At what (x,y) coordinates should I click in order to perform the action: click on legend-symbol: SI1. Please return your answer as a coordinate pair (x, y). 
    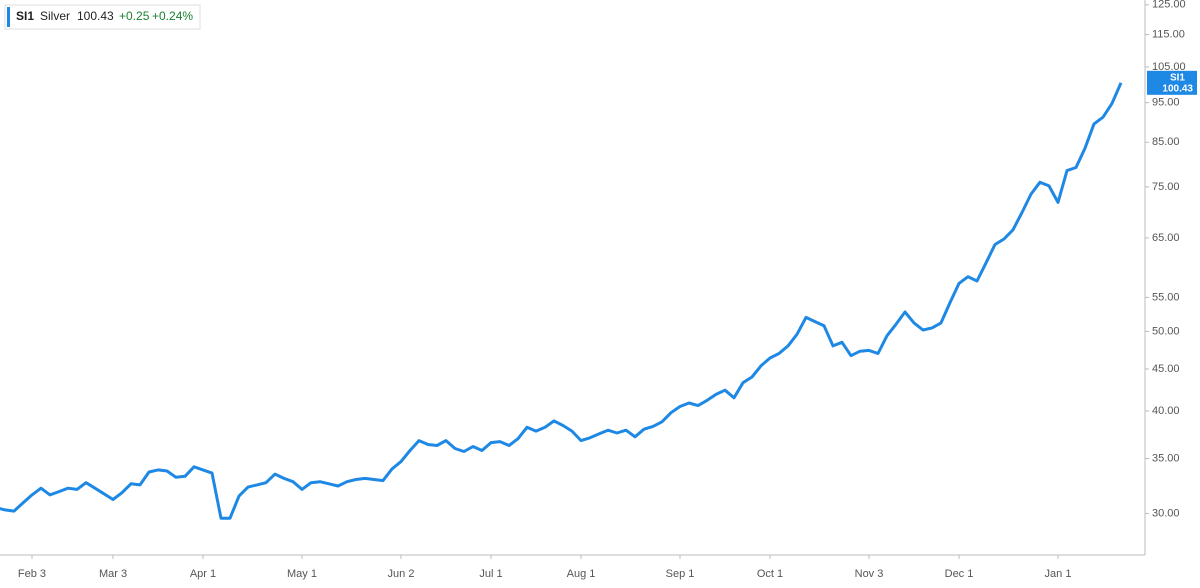
    Looking at the image, I should click on (25, 16).